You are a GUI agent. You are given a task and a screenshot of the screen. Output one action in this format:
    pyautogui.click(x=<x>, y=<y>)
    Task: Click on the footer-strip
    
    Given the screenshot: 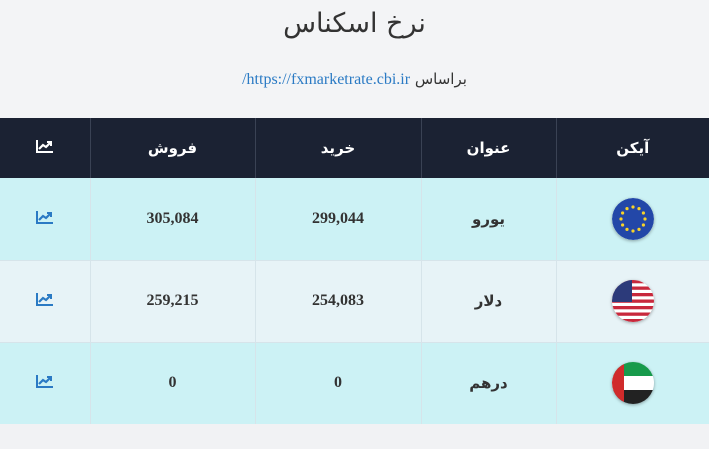 What is the action you would take?
    pyautogui.click(x=354, y=436)
    